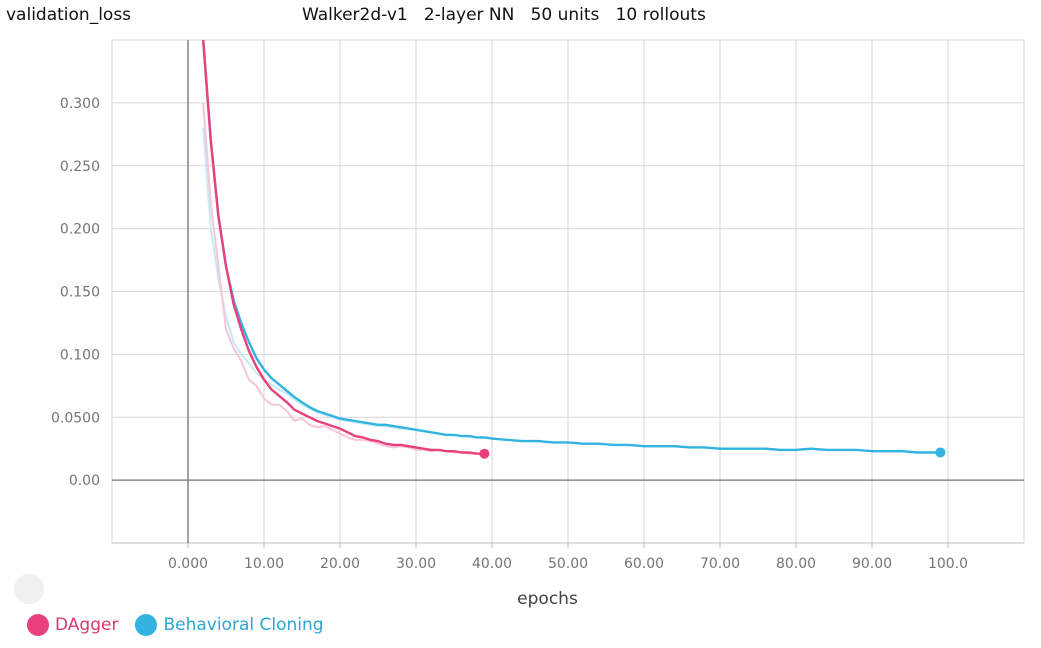 The width and height of the screenshot is (1041, 648). I want to click on legend-item-dagger: DAgger, so click(72, 625).